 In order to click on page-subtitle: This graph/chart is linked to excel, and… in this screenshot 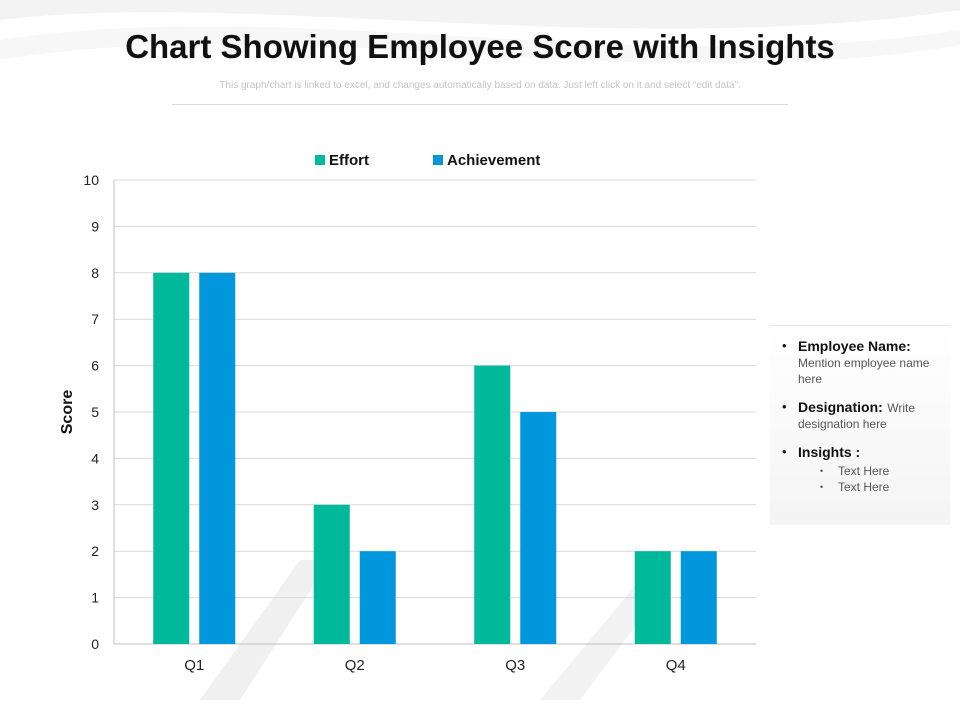, I will do `click(480, 85)`.